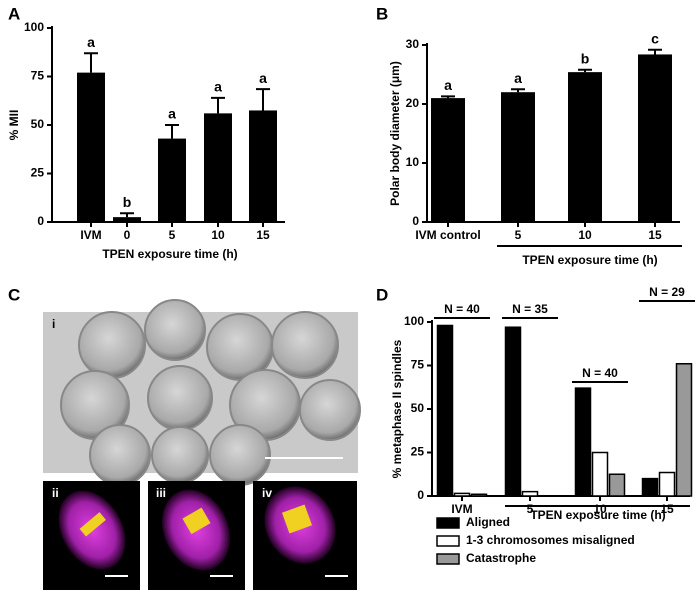 The image size is (697, 593). What do you see at coordinates (655, 38) in the screenshot?
I see `significance-letter: c` at bounding box center [655, 38].